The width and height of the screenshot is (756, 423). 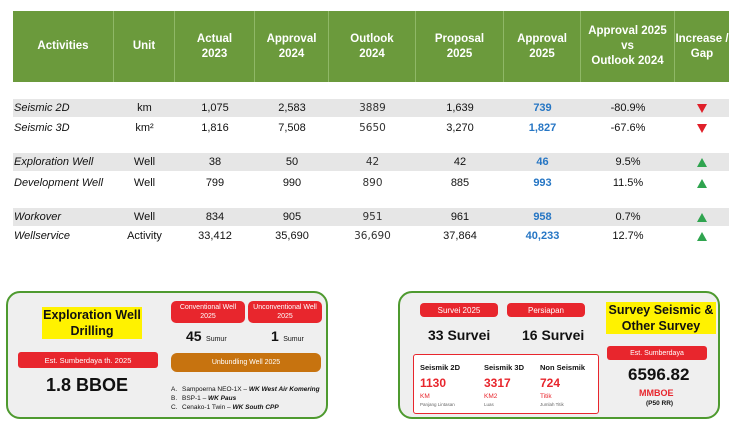 What do you see at coordinates (460, 217) in the screenshot?
I see `cell-proposal: 961` at bounding box center [460, 217].